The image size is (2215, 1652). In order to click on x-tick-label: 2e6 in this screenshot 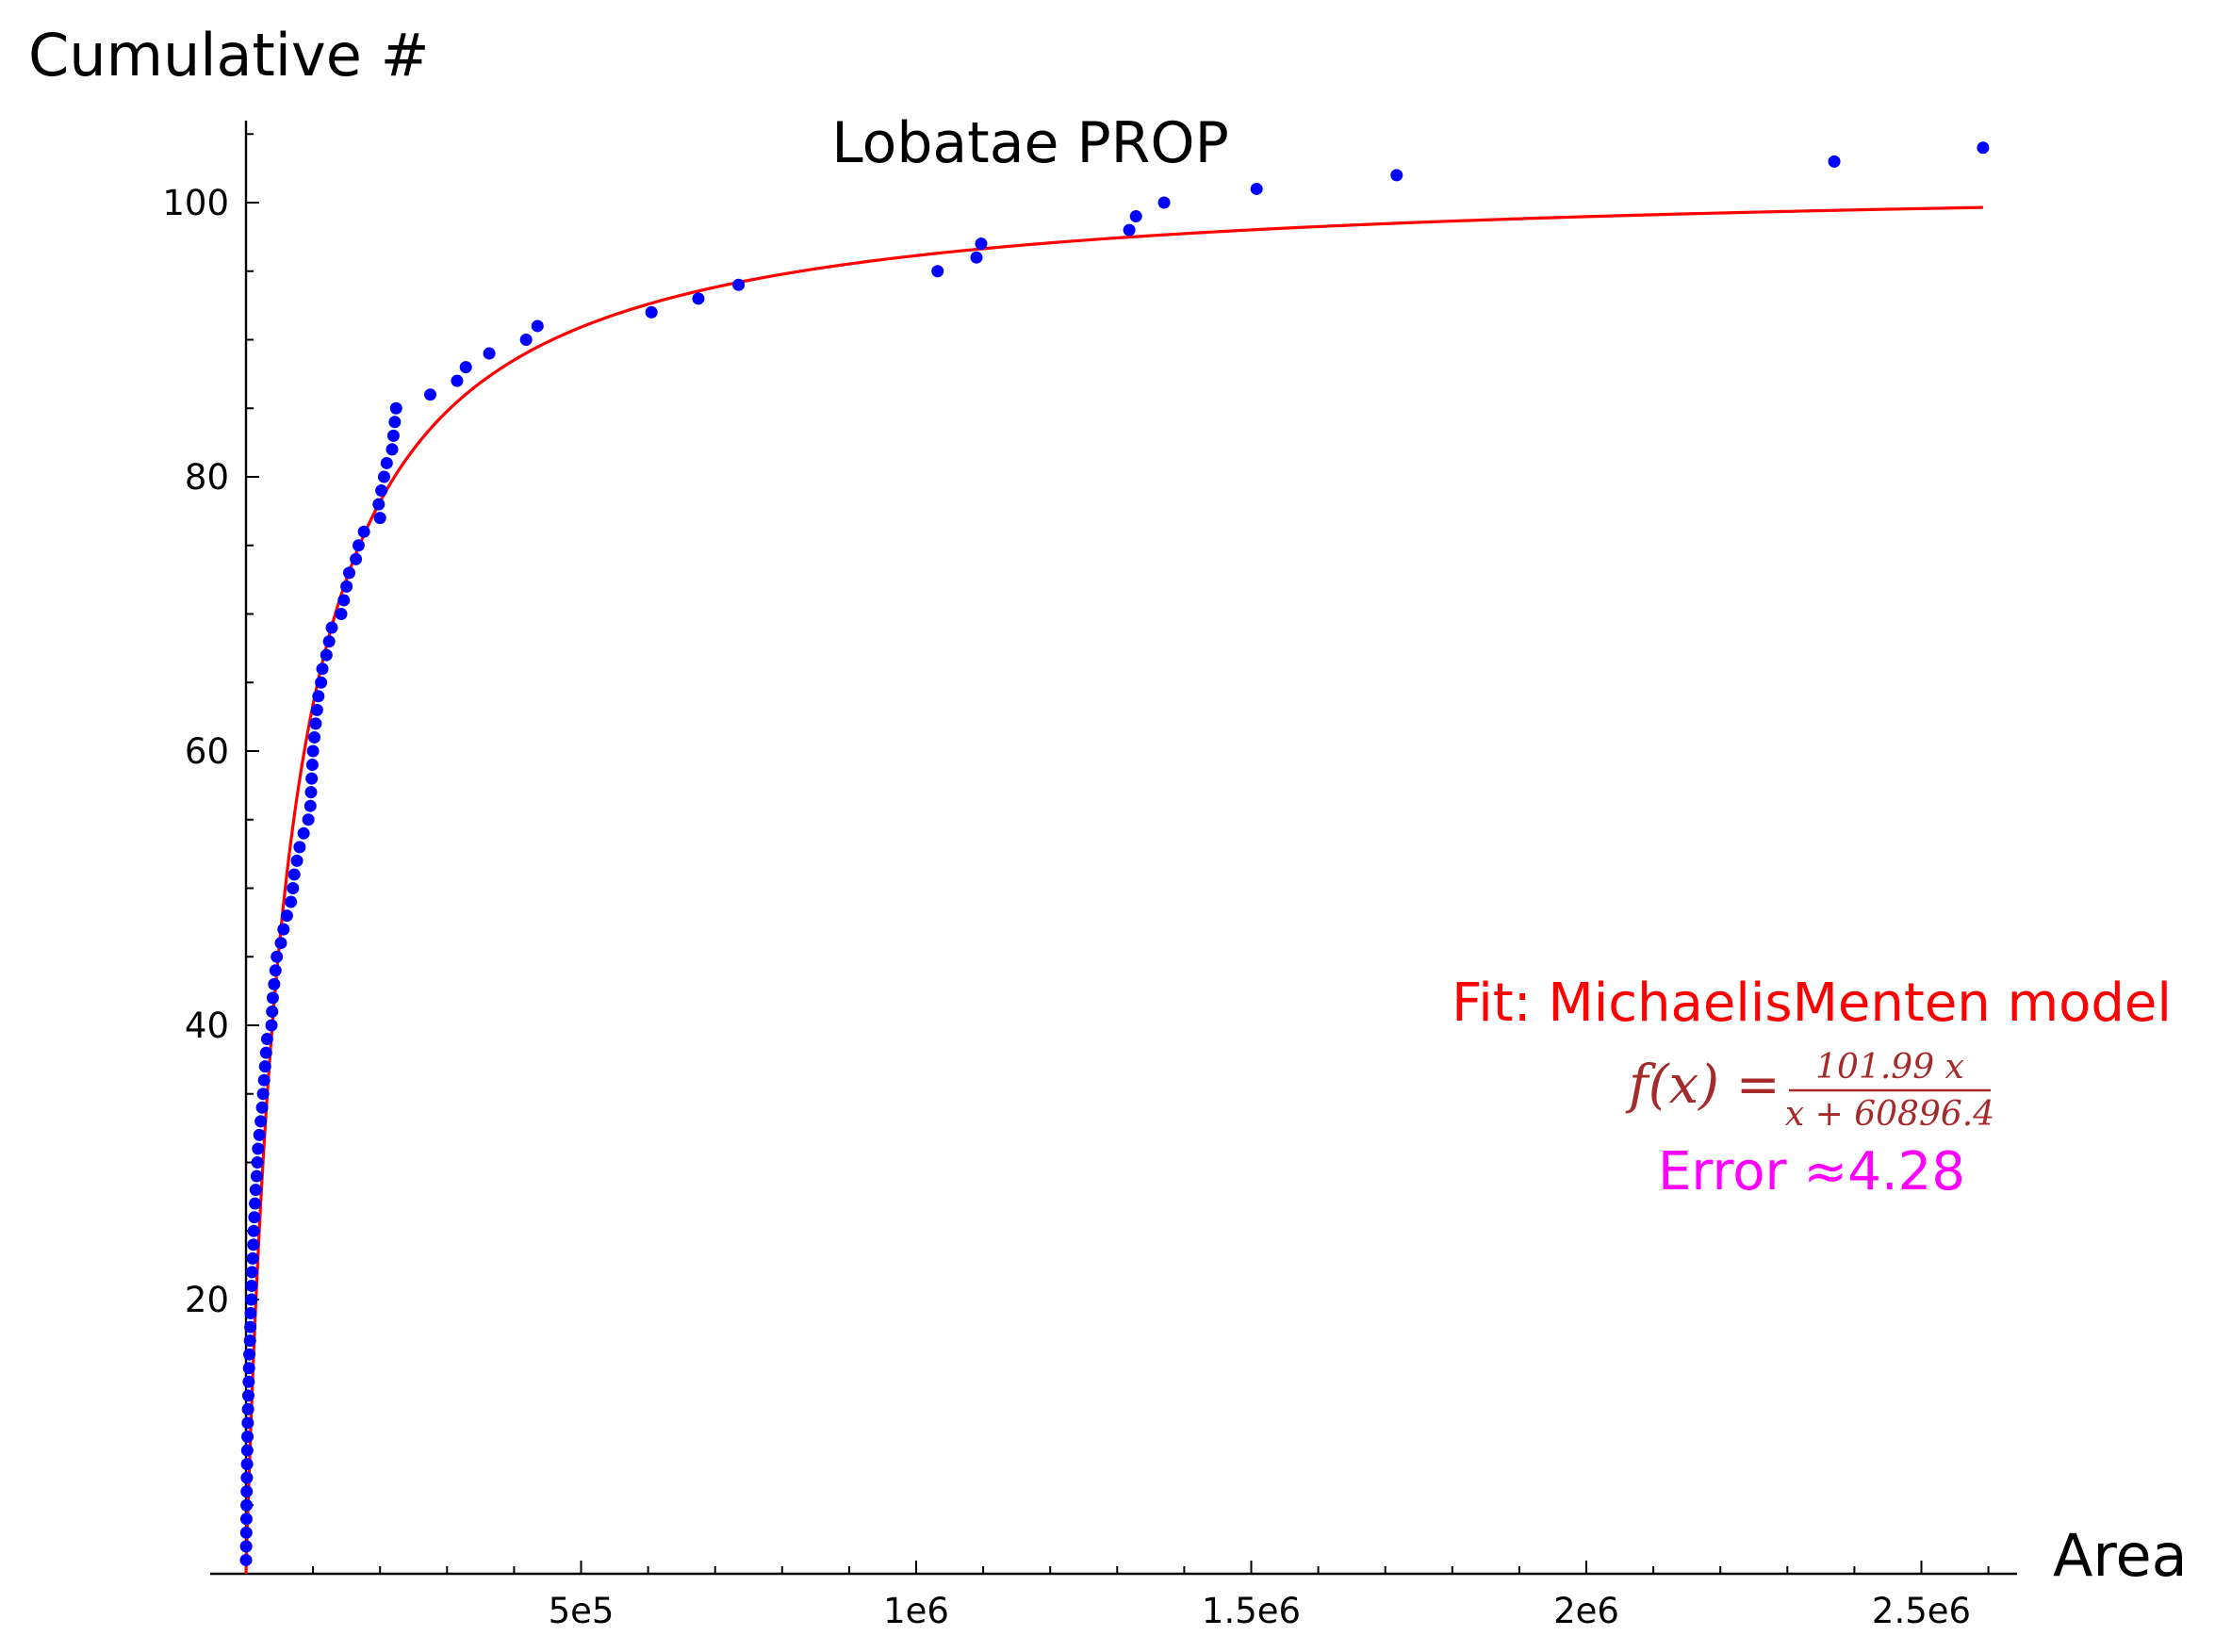, I will do `click(1586, 1611)`.